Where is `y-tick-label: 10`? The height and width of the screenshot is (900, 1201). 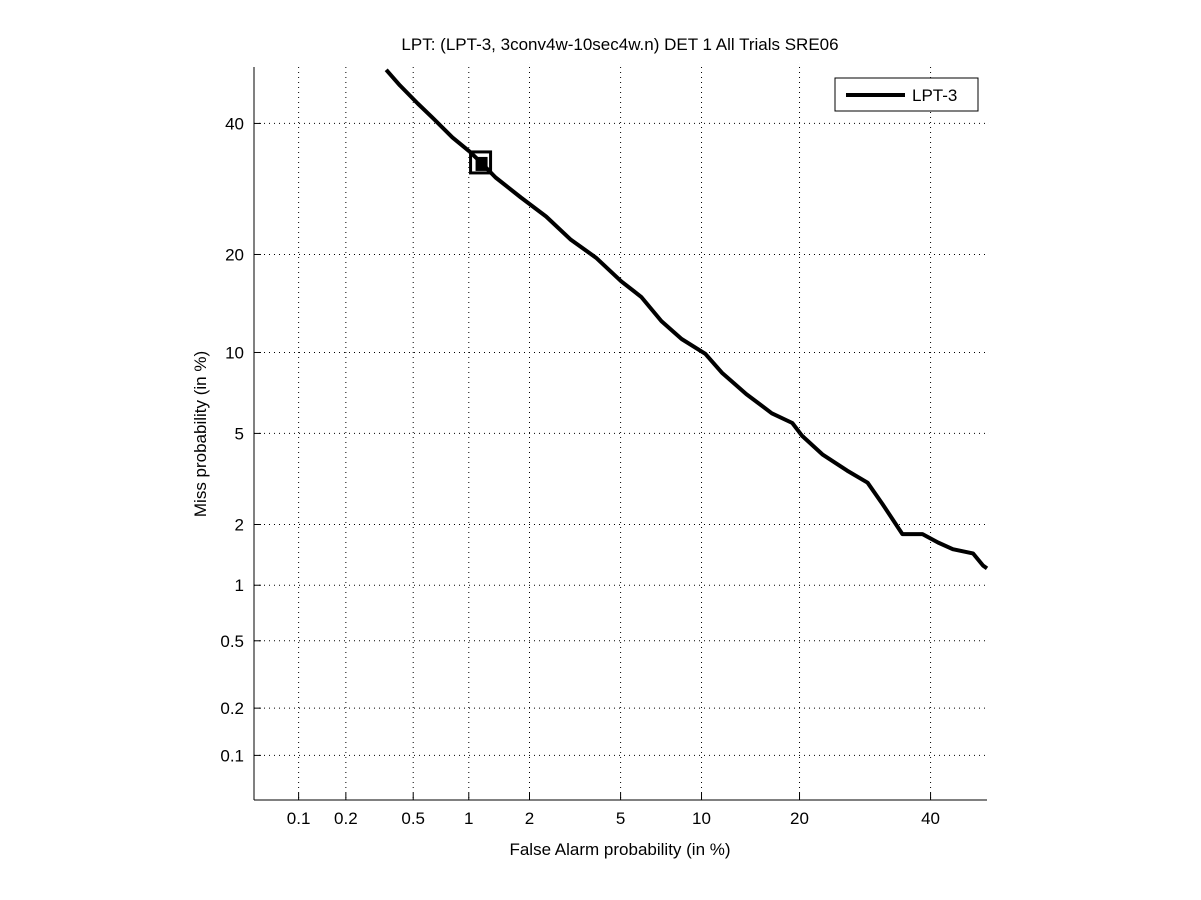 y-tick-label: 10 is located at coordinates (234, 352).